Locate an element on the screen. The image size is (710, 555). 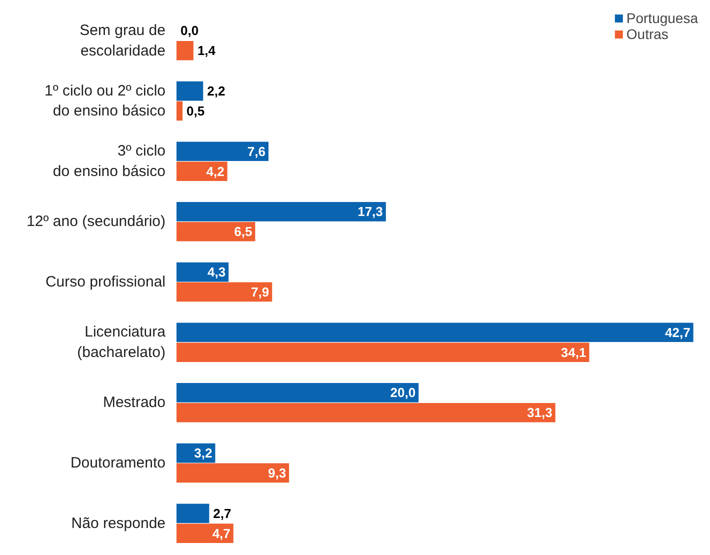
data-label: 3,2 is located at coordinates (203, 453).